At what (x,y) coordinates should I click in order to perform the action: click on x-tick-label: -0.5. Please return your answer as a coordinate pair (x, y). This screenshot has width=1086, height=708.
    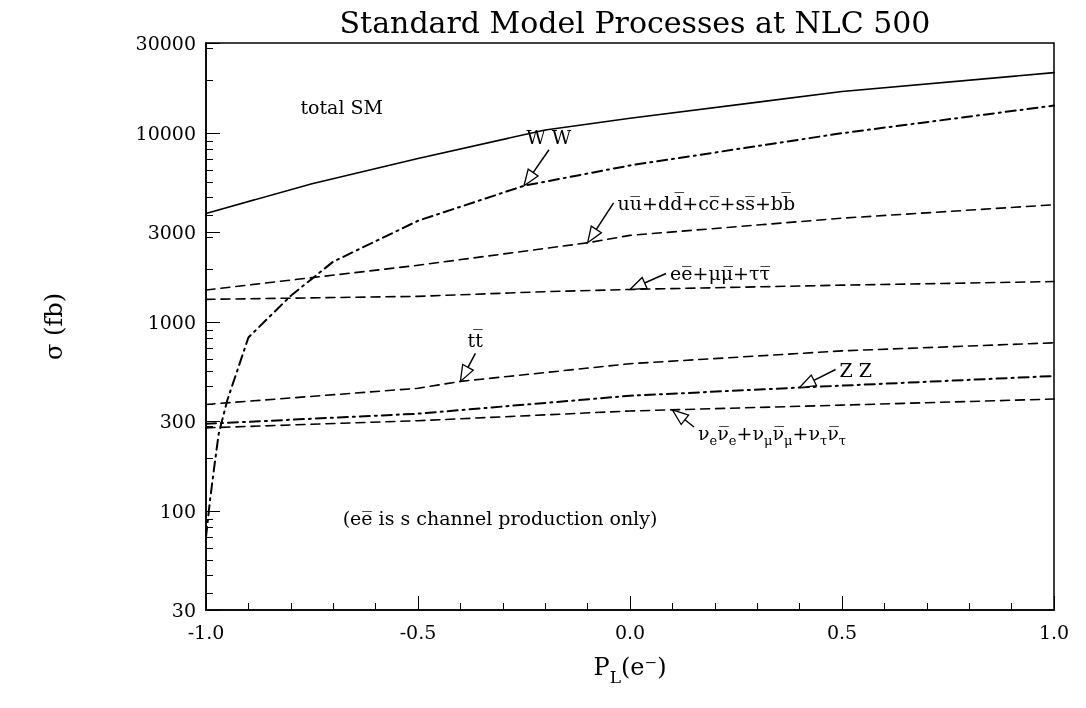
    Looking at the image, I should click on (418, 631).